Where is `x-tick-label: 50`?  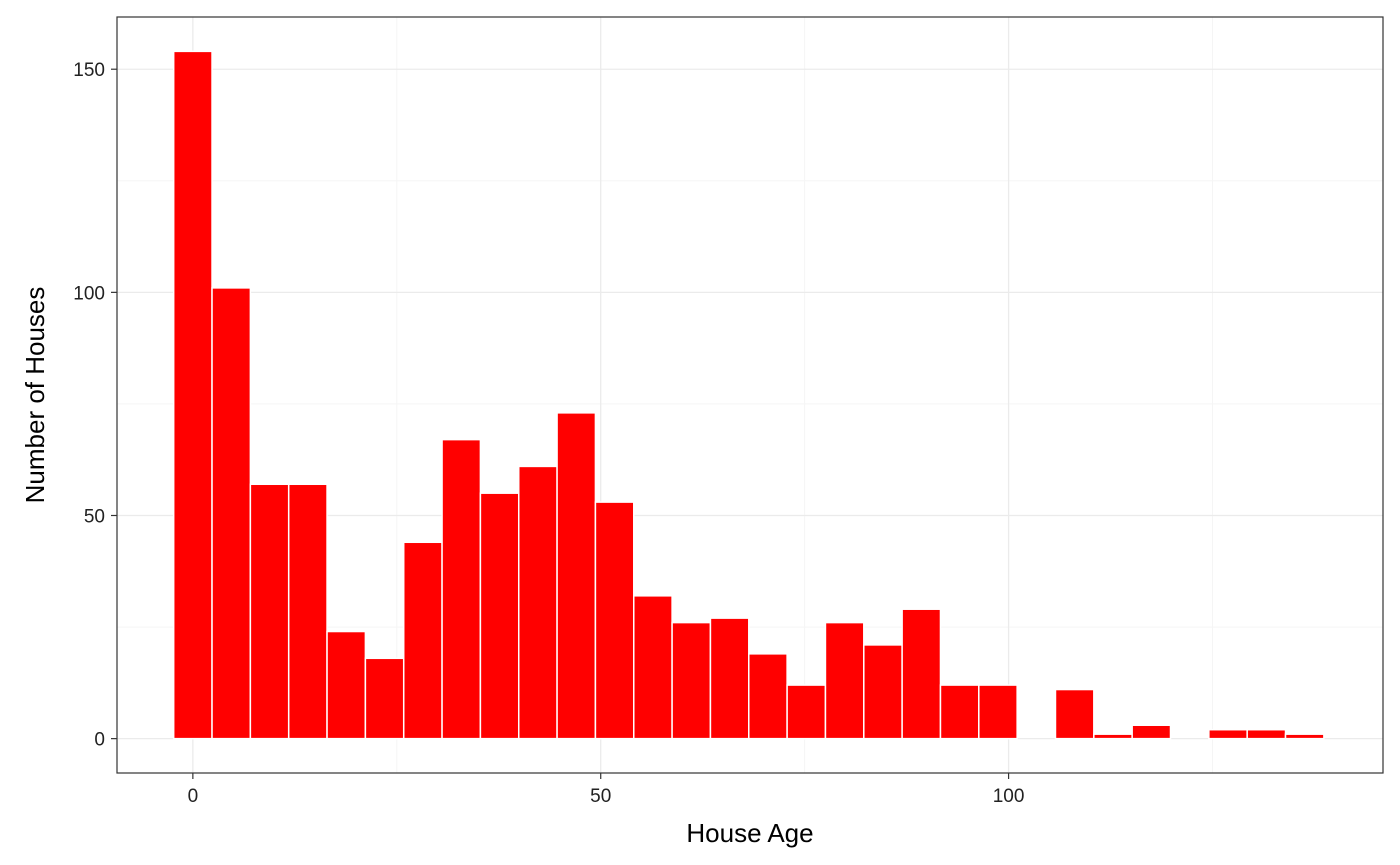
x-tick-label: 50 is located at coordinates (600, 796).